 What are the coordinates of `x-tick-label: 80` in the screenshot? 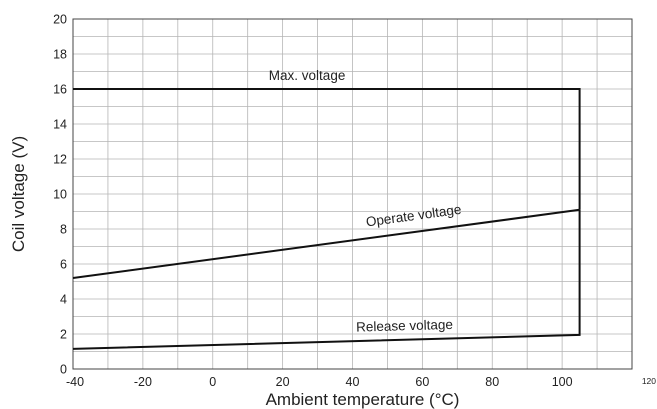 It's located at (492, 382).